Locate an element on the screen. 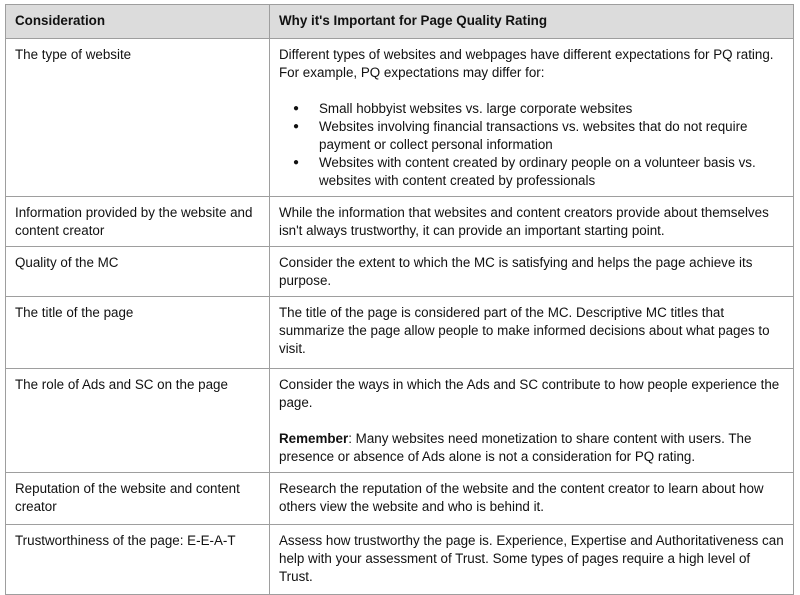  consideration-cell: The role of Ads and SC on the page is located at coordinates (137, 420).